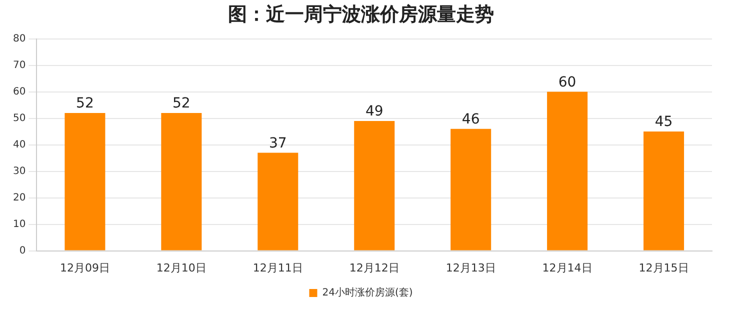  What do you see at coordinates (471, 120) in the screenshot?
I see `data-label: 46` at bounding box center [471, 120].